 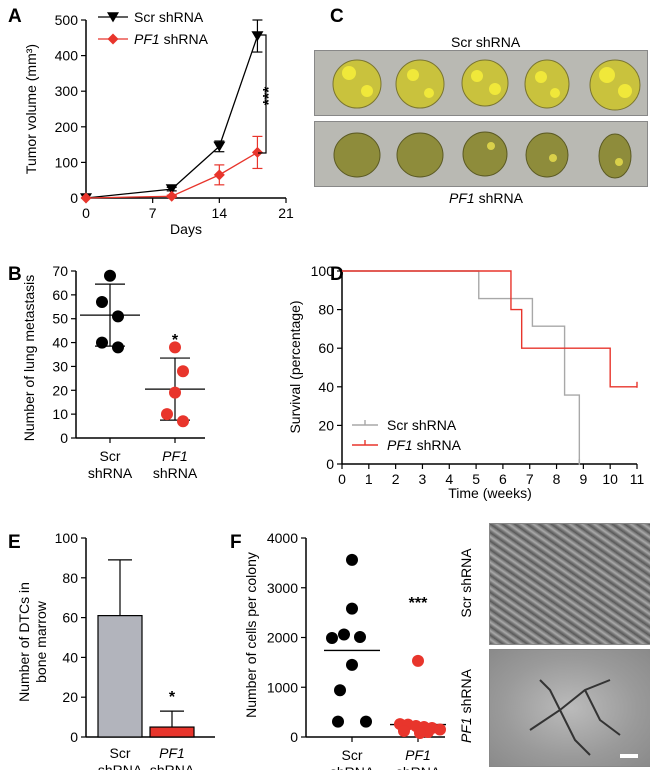 What do you see at coordinates (147, 39) in the screenshot?
I see `chart-a-legend-label-1-prefix: PF1` at bounding box center [147, 39].